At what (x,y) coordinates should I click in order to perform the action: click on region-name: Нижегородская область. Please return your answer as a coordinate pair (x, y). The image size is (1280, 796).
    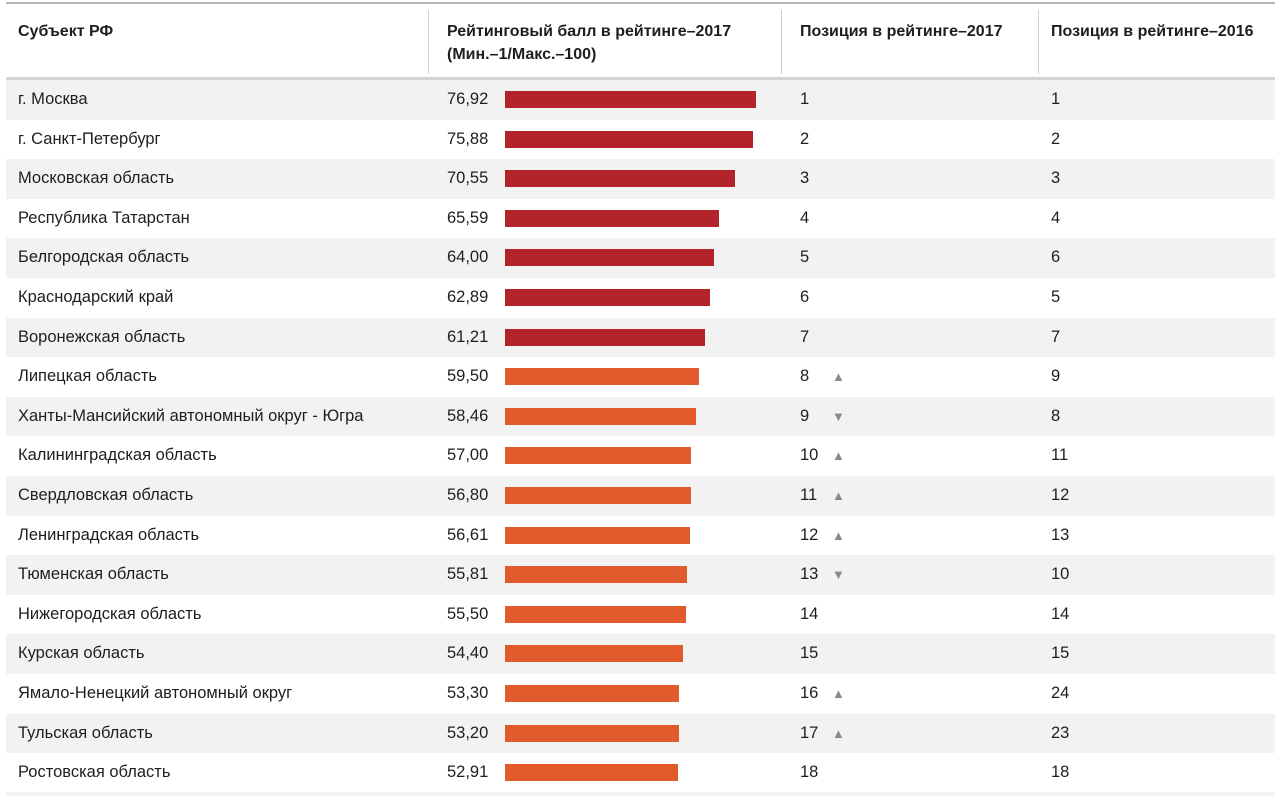
    Looking at the image, I should click on (110, 613).